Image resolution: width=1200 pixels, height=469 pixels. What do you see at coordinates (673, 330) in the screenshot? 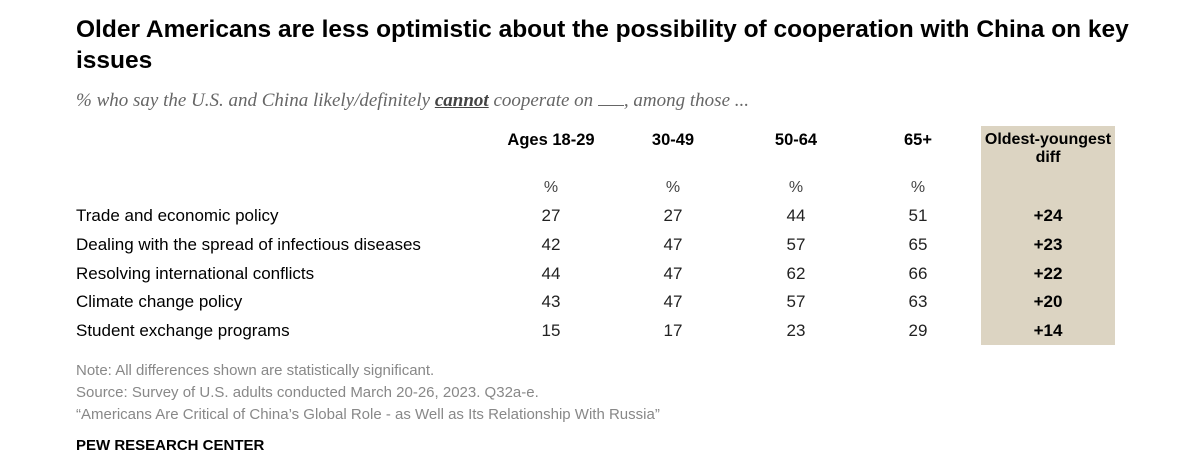
I see `data-cell: 17` at bounding box center [673, 330].